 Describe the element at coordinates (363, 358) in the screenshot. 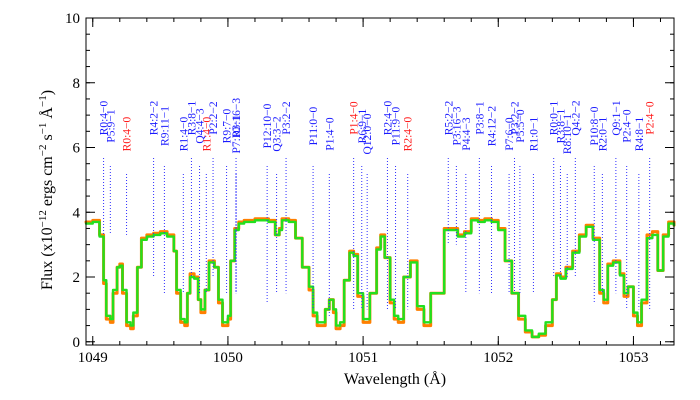

I see `x-tick-label: 1051` at that location.